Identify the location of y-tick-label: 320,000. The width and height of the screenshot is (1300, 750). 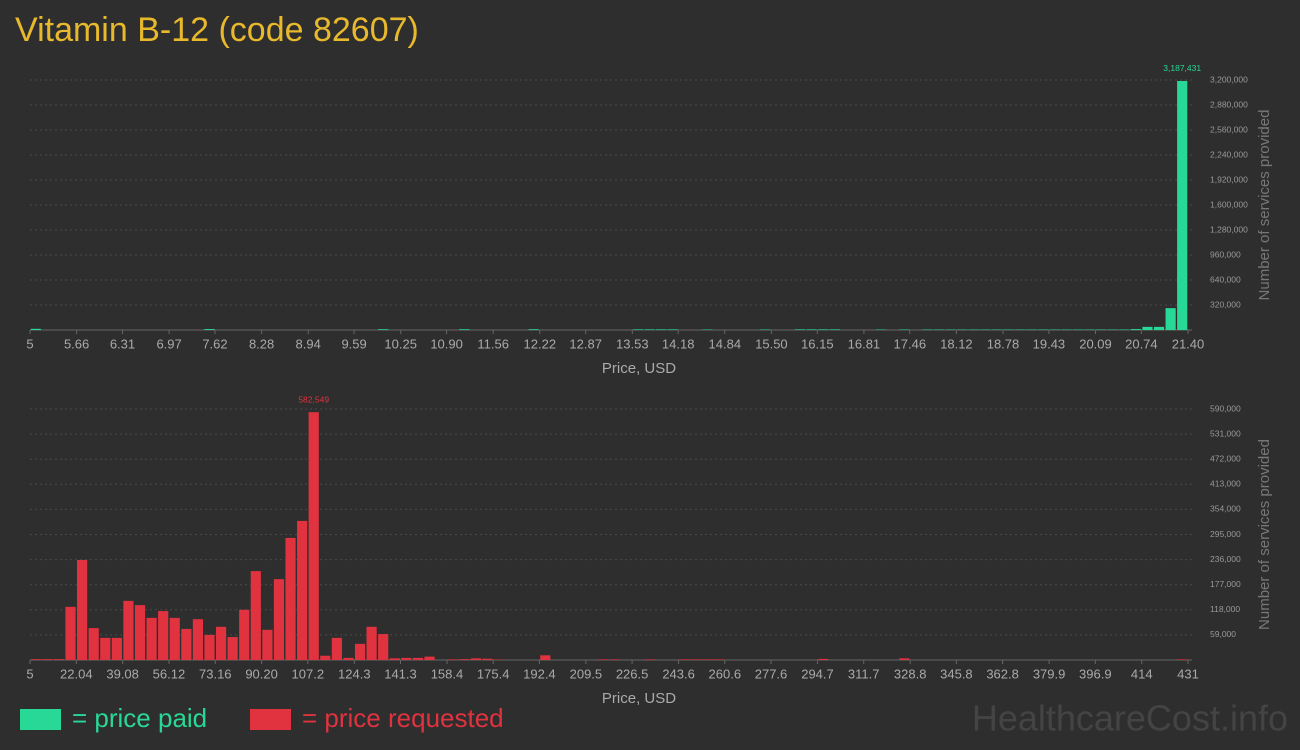
(1225, 304).